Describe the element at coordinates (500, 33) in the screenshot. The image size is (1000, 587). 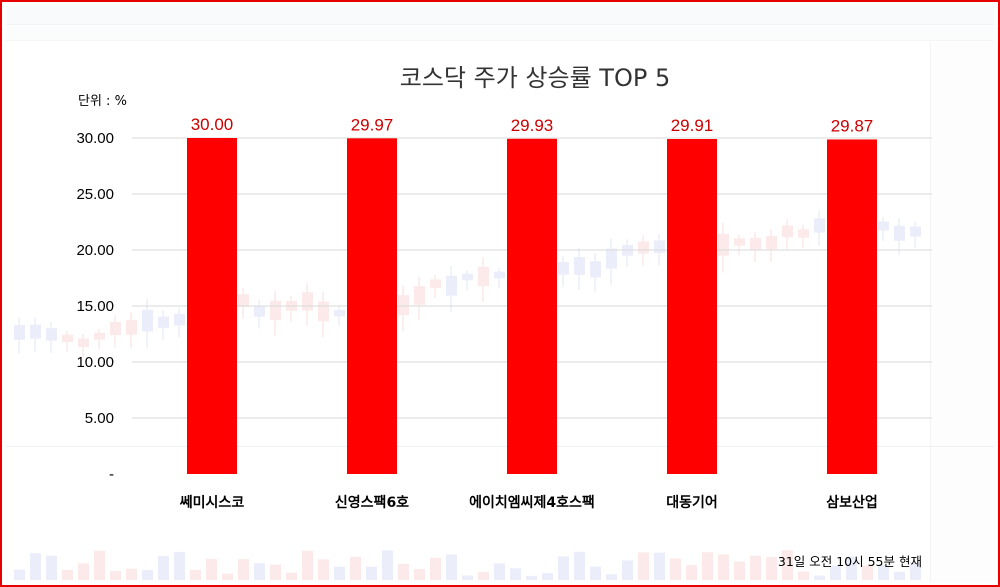
I see `background-quote-bar` at that location.